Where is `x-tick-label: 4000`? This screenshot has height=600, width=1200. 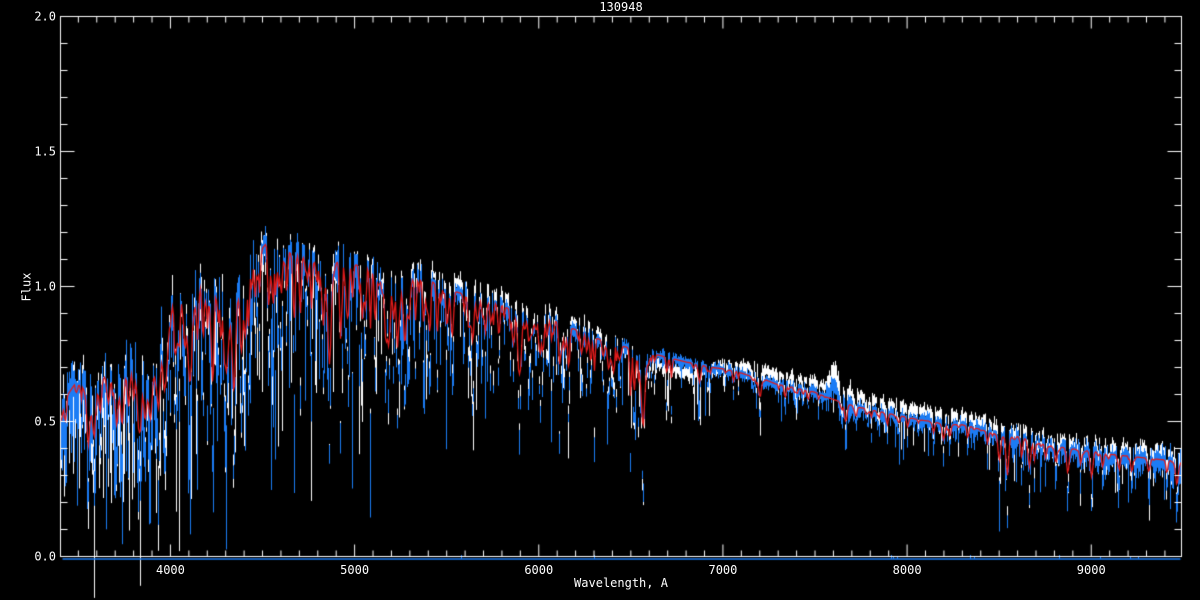 x-tick-label: 4000 is located at coordinates (170, 569).